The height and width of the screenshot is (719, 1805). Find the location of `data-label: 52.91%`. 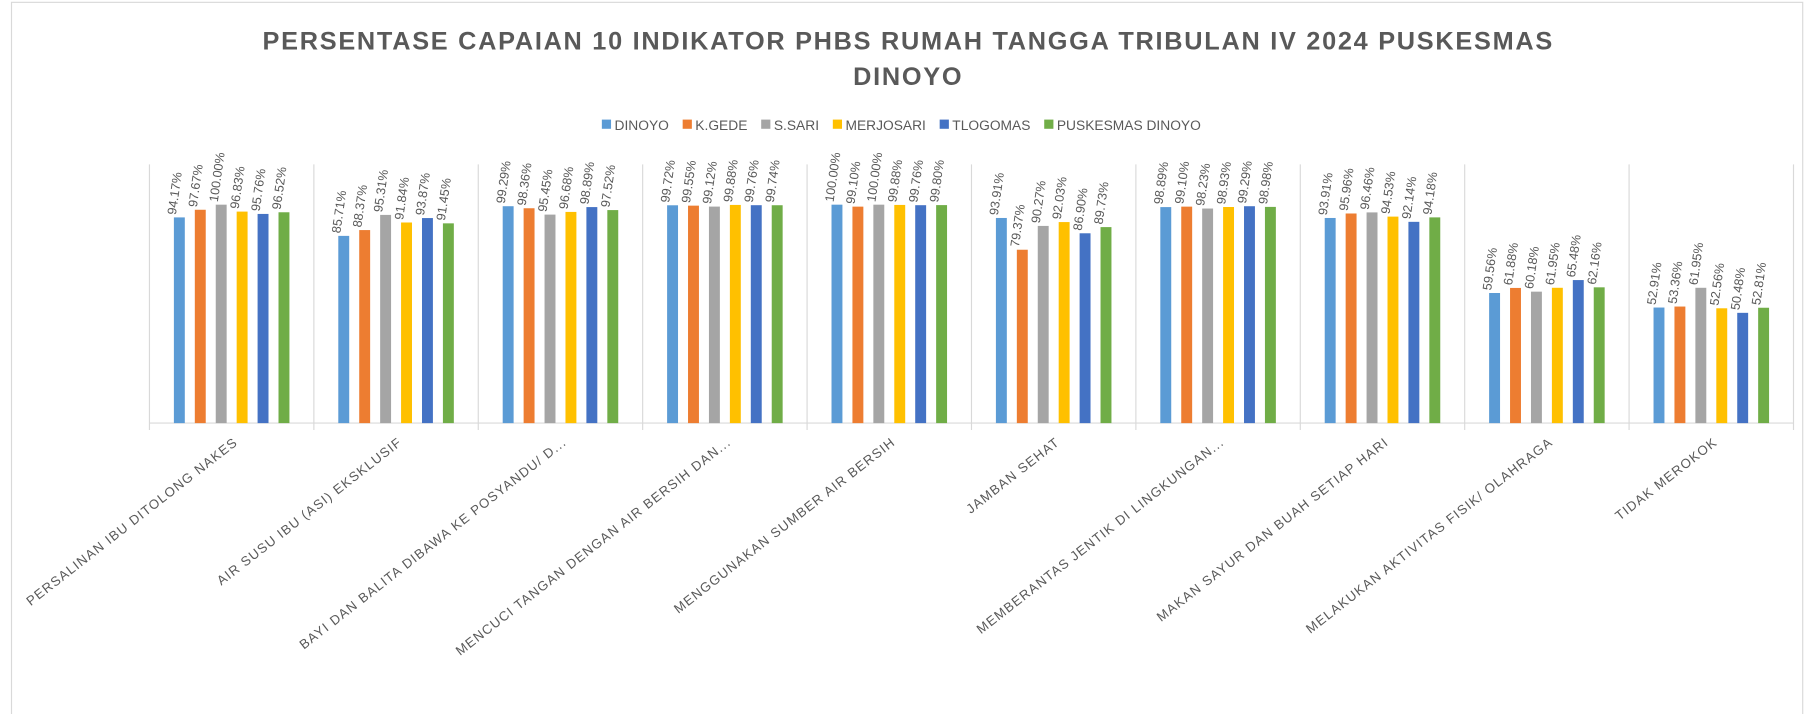

data-label: 52.91% is located at coordinates (1655, 283).